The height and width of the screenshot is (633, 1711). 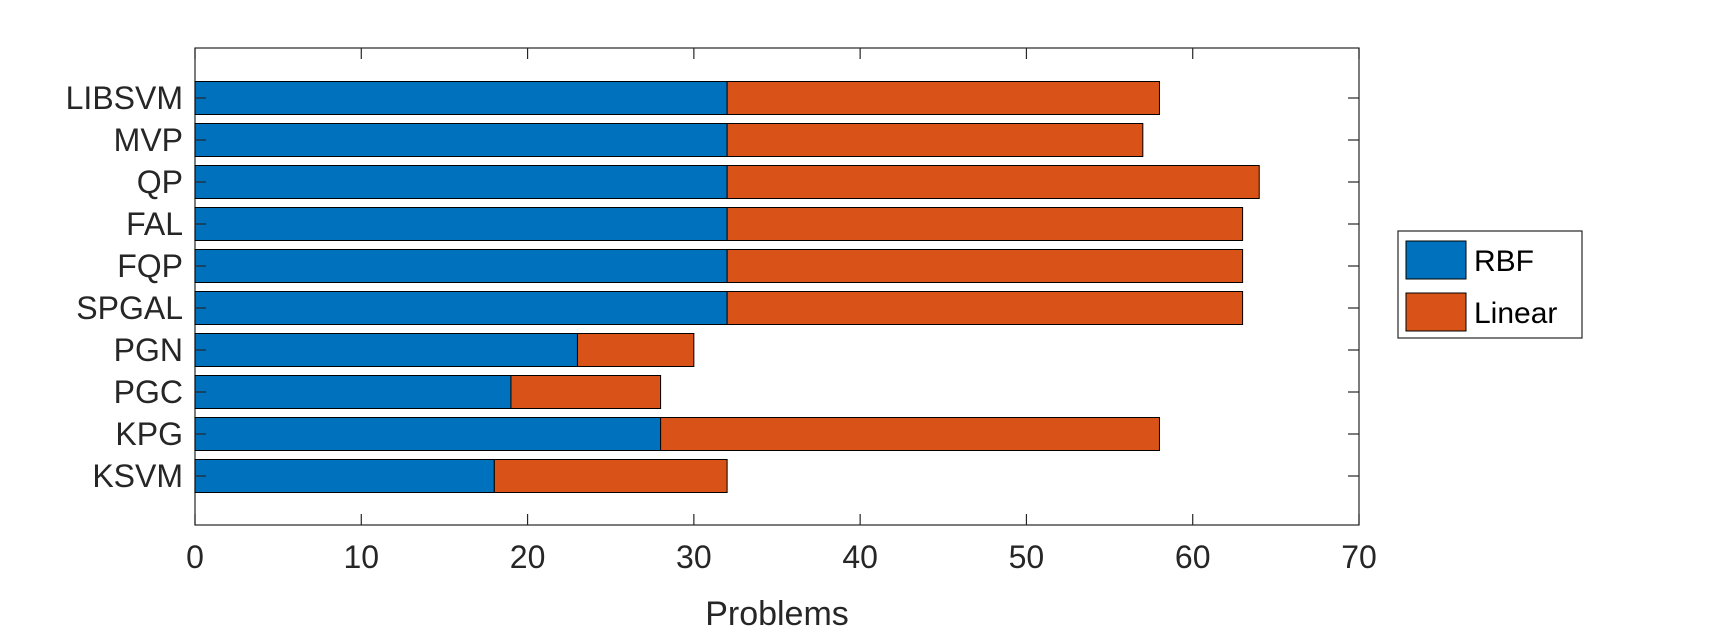 I want to click on y-tick-label-fal: FAL, so click(x=154, y=224).